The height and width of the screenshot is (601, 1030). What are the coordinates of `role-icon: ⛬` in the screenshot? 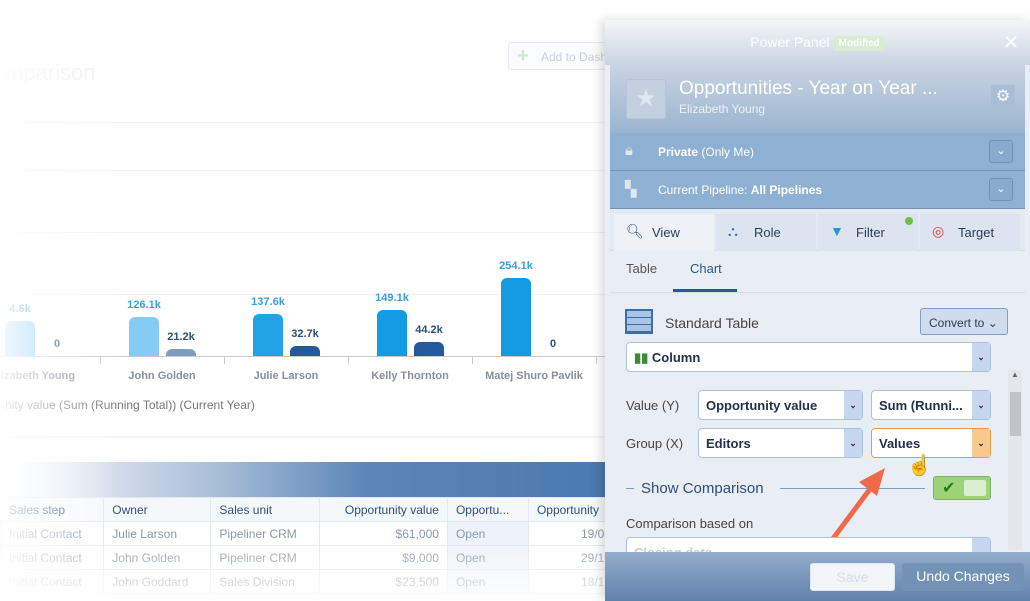 It's located at (733, 231).